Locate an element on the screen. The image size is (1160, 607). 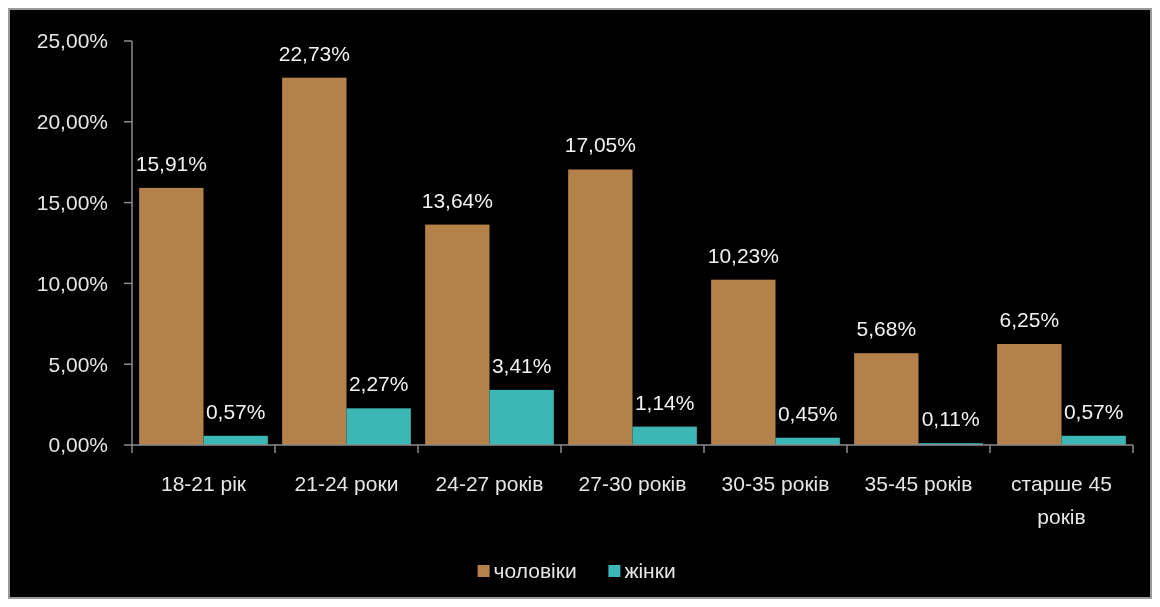
y-tick-label: 15,00% is located at coordinates (72, 202).